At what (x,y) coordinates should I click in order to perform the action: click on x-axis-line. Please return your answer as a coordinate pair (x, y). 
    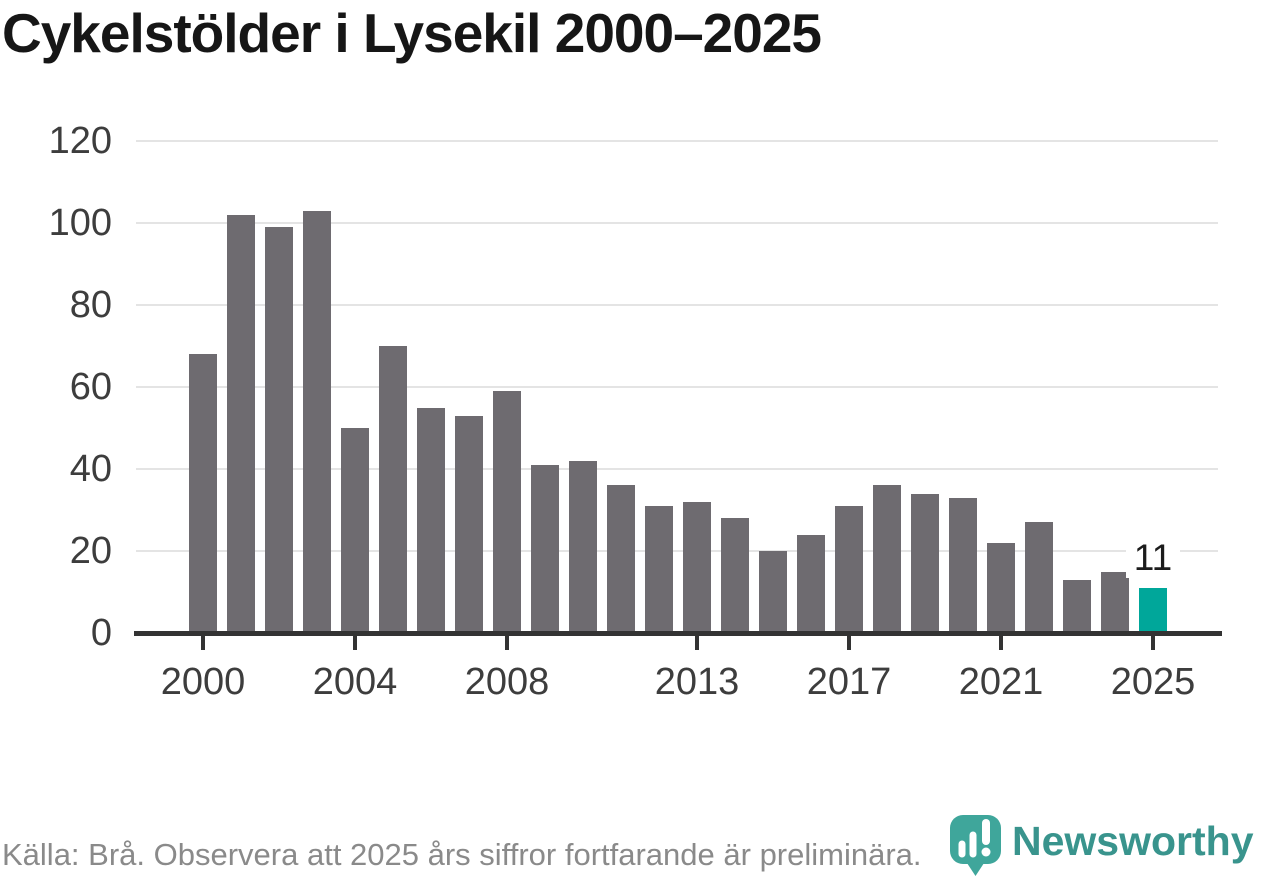
    Looking at the image, I should click on (678, 633).